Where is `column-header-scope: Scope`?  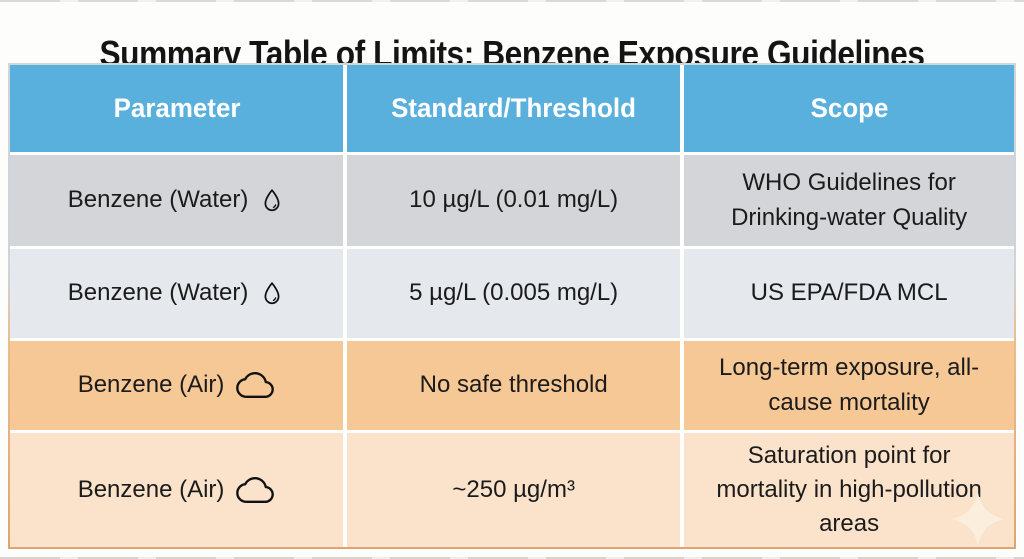
column-header-scope: Scope is located at coordinates (849, 108).